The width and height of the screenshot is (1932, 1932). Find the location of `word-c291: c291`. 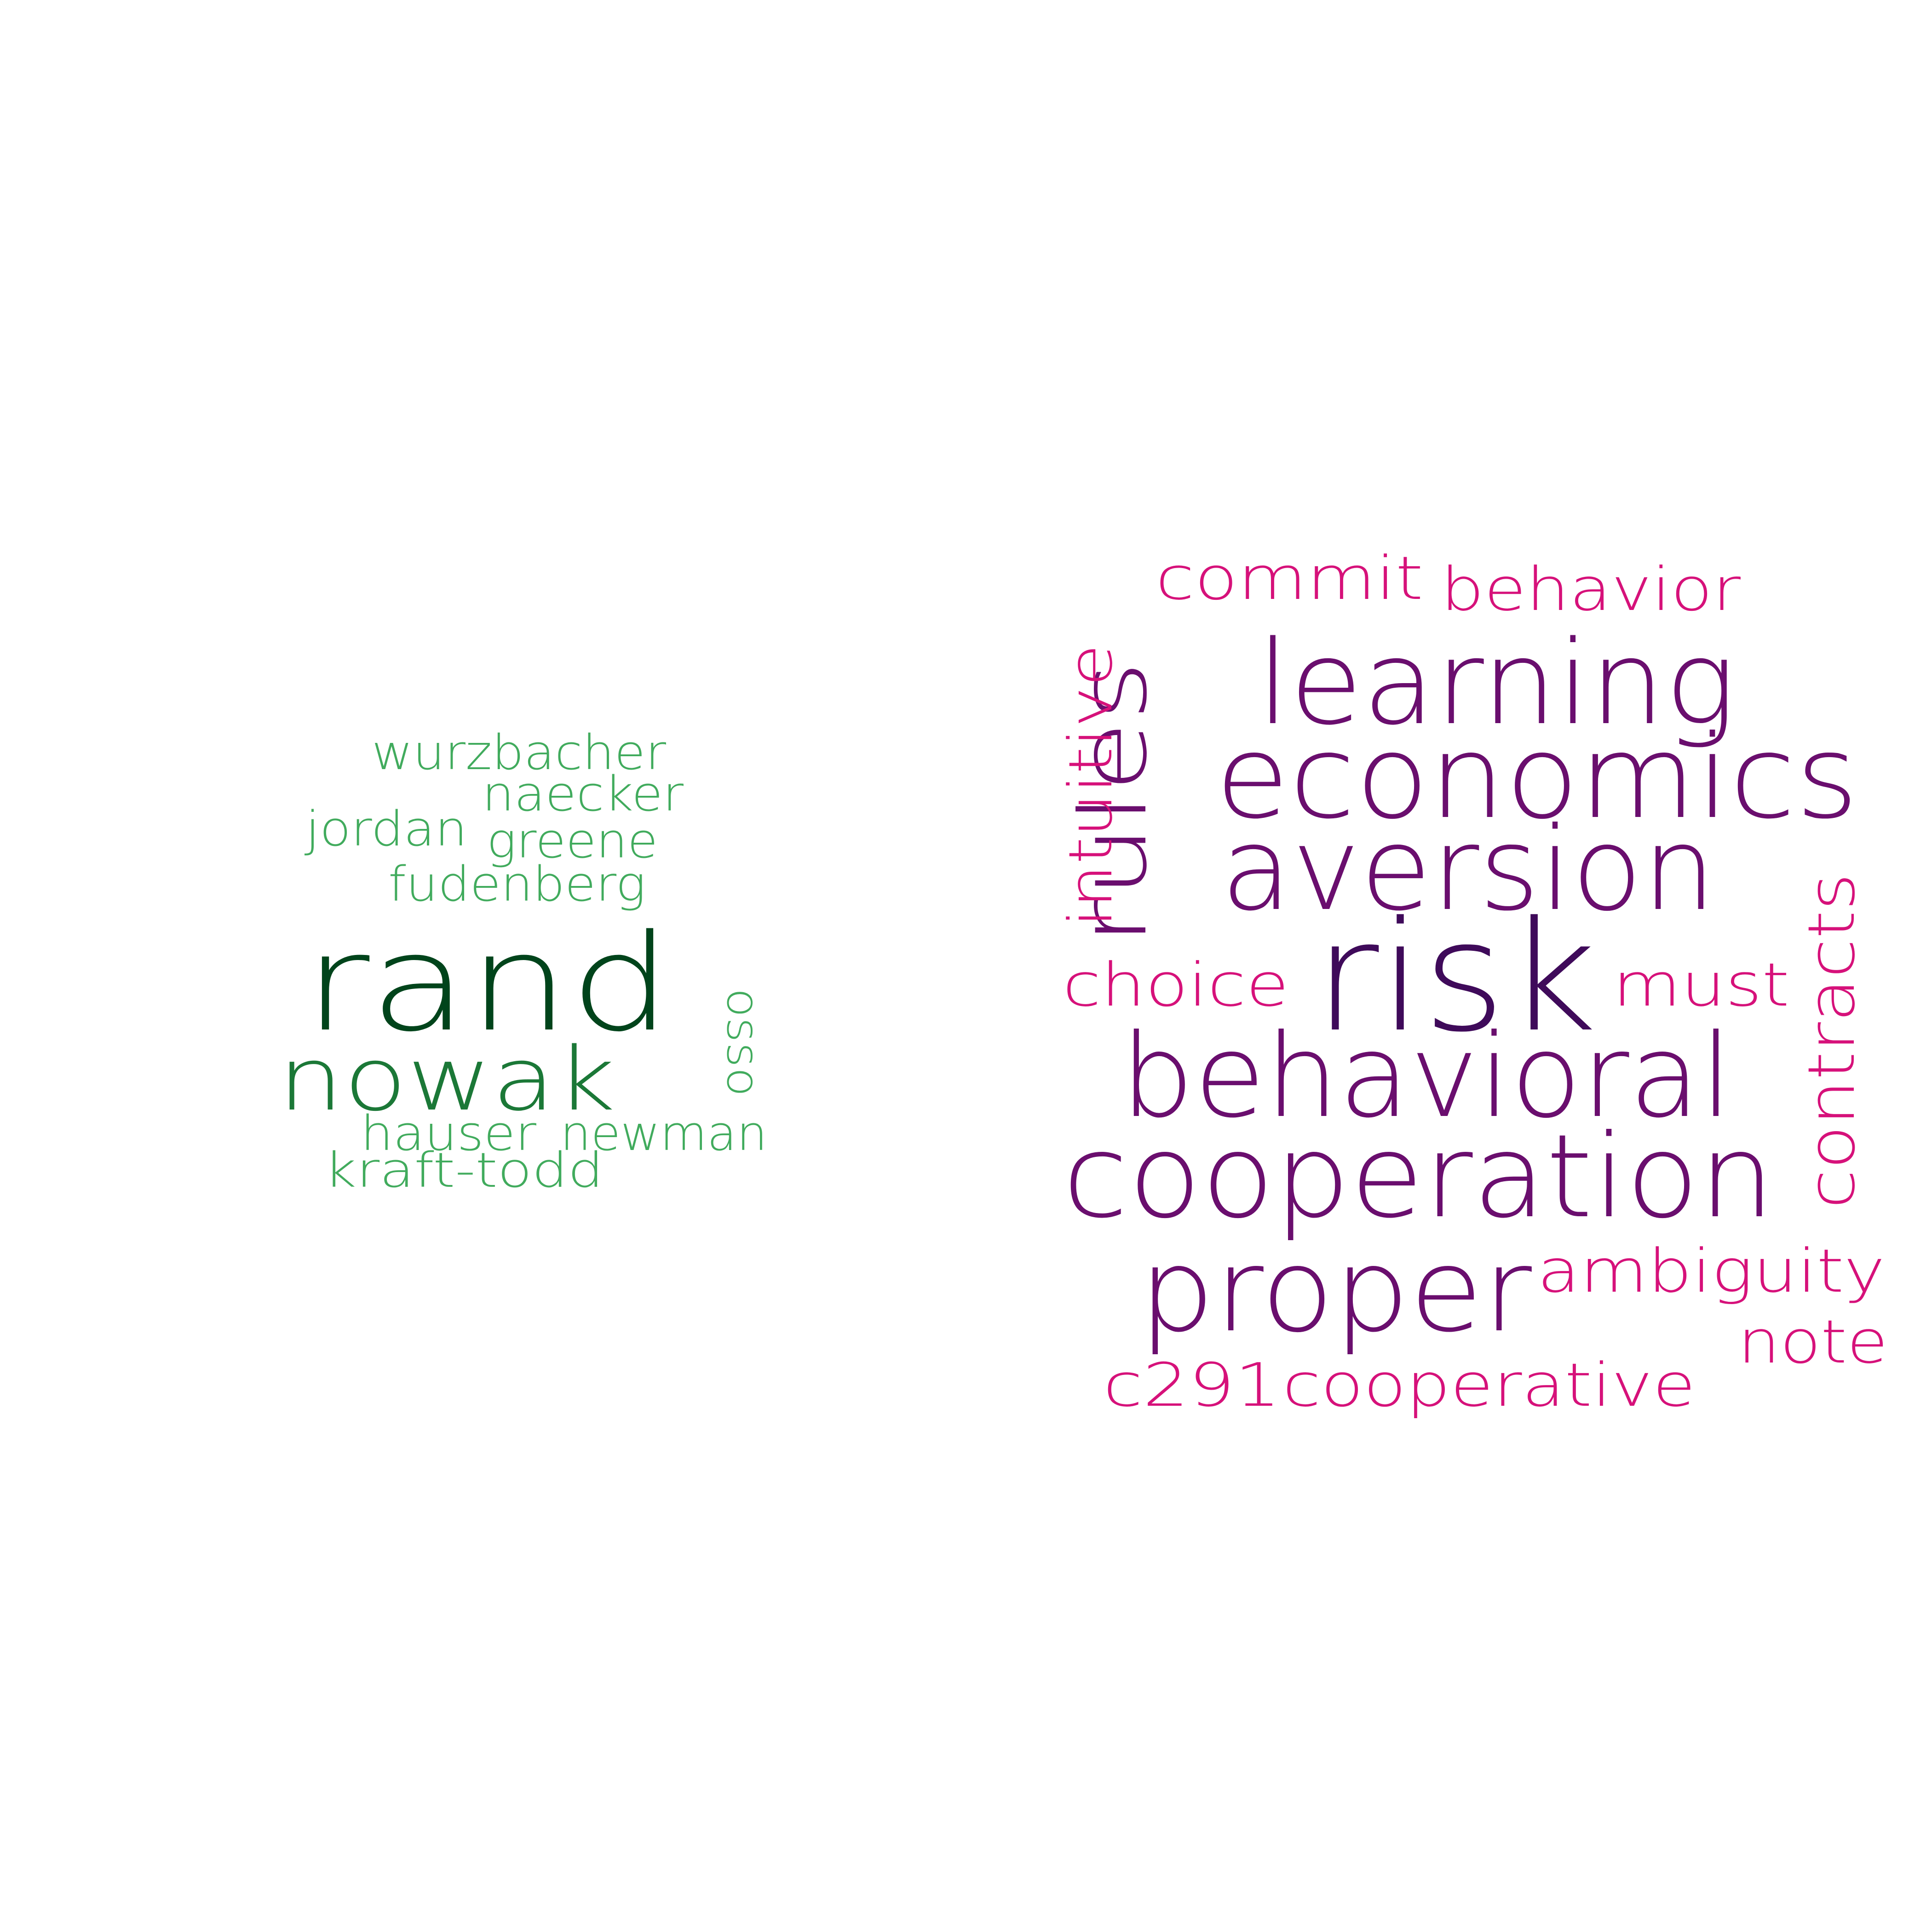

word-c291: c291 is located at coordinates (1192, 1385).